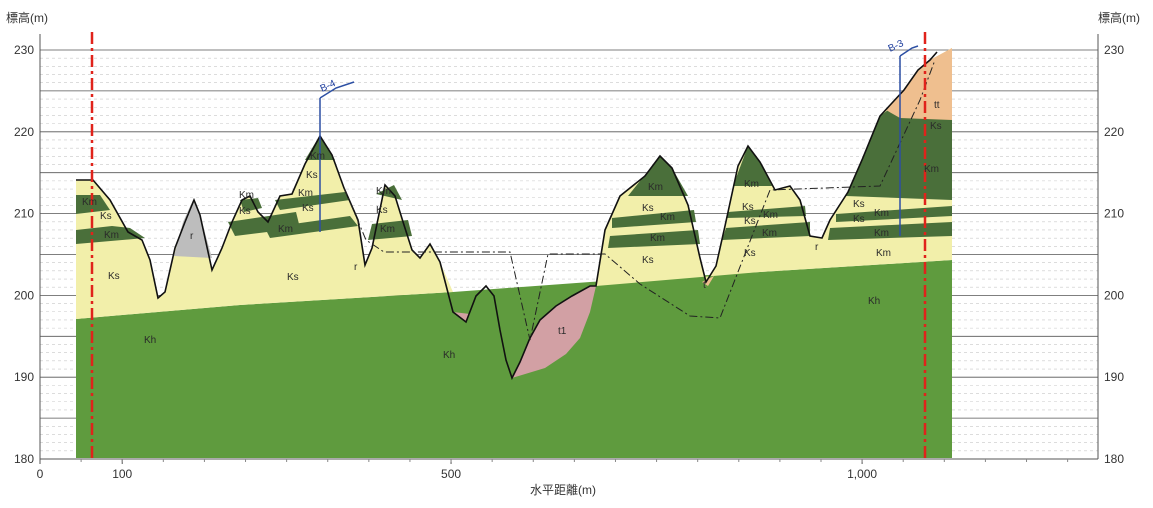 Image resolution: width=1153 pixels, height=508 pixels. Describe the element at coordinates (24, 50) in the screenshot. I see `y-tick-label-left: 230` at that location.